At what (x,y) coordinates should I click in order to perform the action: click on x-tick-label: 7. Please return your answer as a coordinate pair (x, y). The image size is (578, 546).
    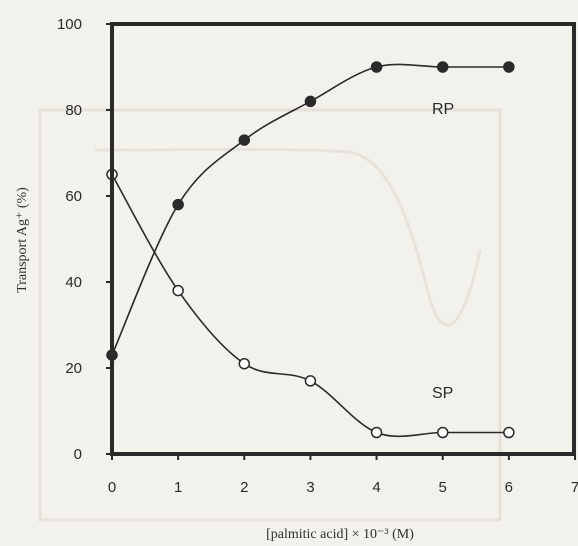
    Looking at the image, I should click on (574, 487).